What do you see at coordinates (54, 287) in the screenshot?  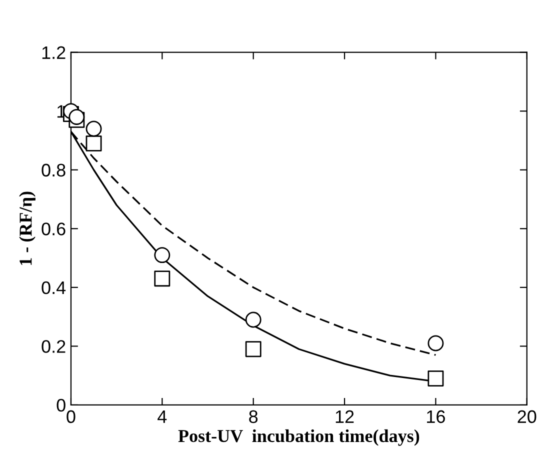 I see `y-tick-label: 0.4` at bounding box center [54, 287].